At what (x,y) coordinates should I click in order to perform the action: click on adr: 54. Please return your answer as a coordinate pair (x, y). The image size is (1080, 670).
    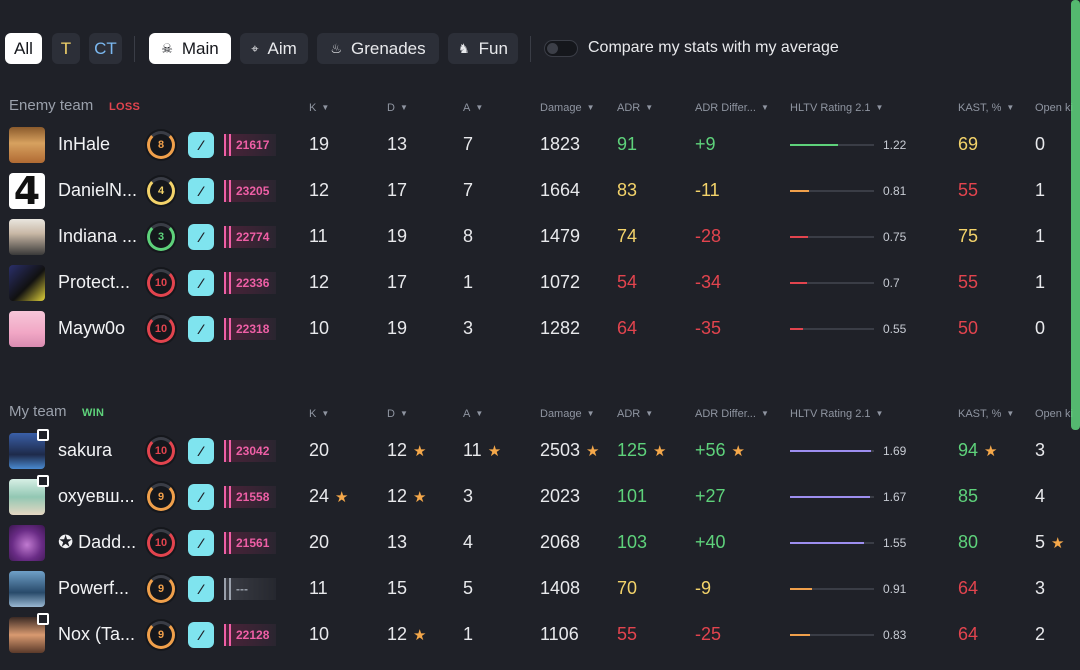
    Looking at the image, I should click on (627, 282).